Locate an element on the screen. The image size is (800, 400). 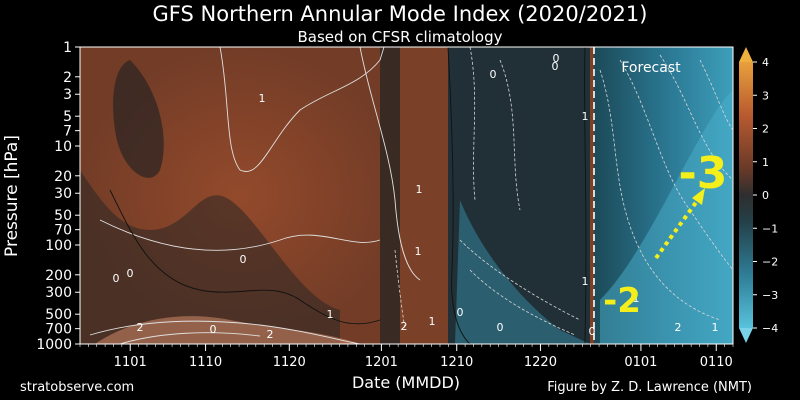
annotation-minus-2: -2 is located at coordinates (622, 301).